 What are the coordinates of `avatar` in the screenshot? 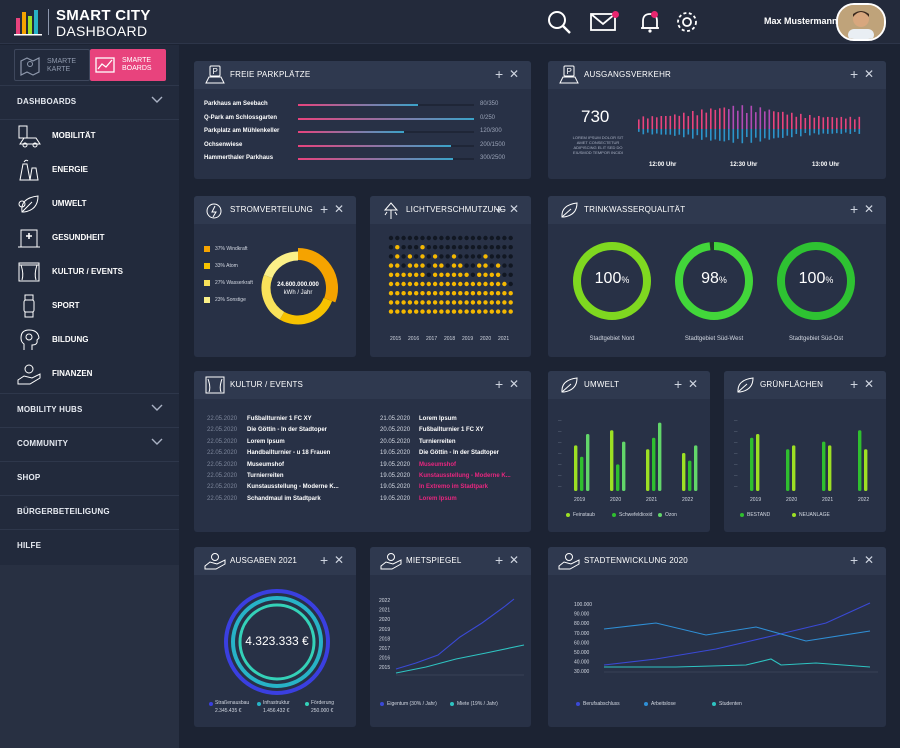 It's located at (861, 22).